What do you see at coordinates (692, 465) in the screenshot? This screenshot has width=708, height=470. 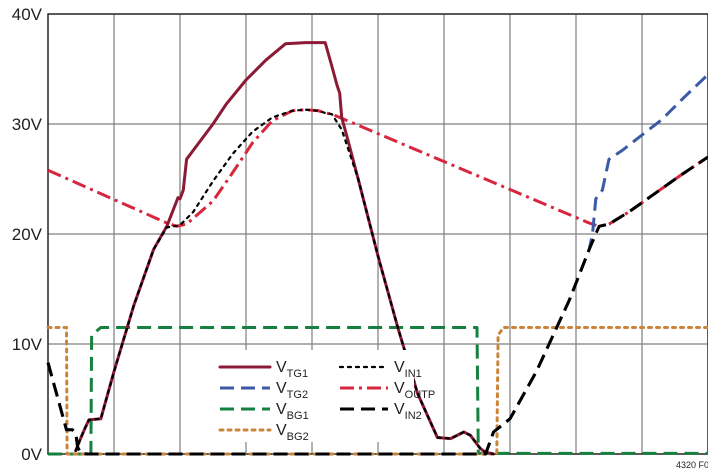 I see `figure-code: 4320 F0` at bounding box center [692, 465].